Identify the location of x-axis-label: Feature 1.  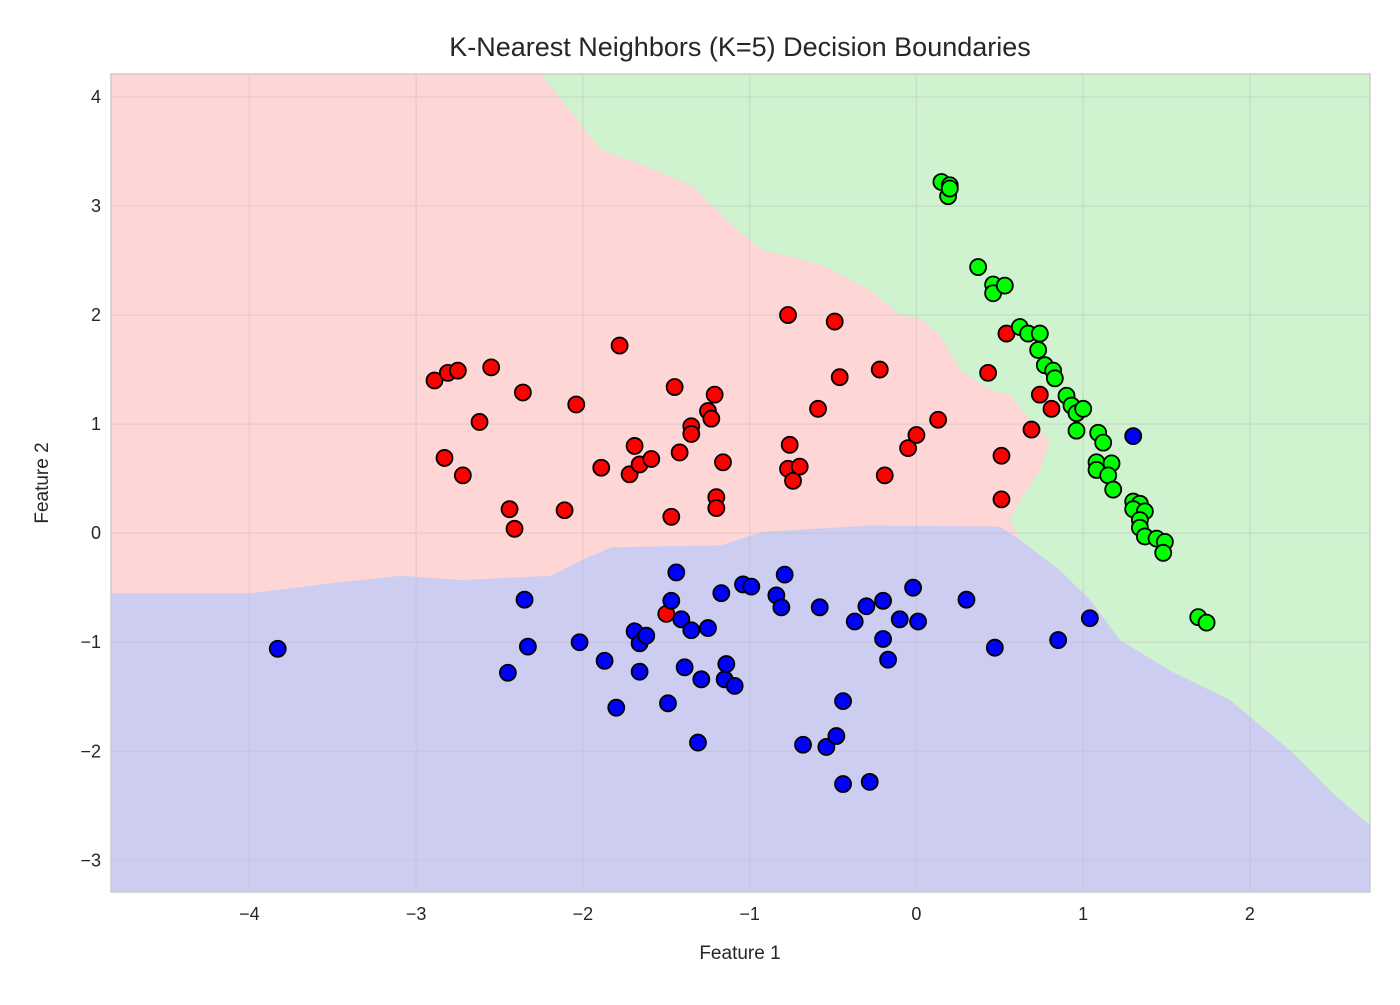
(739, 953).